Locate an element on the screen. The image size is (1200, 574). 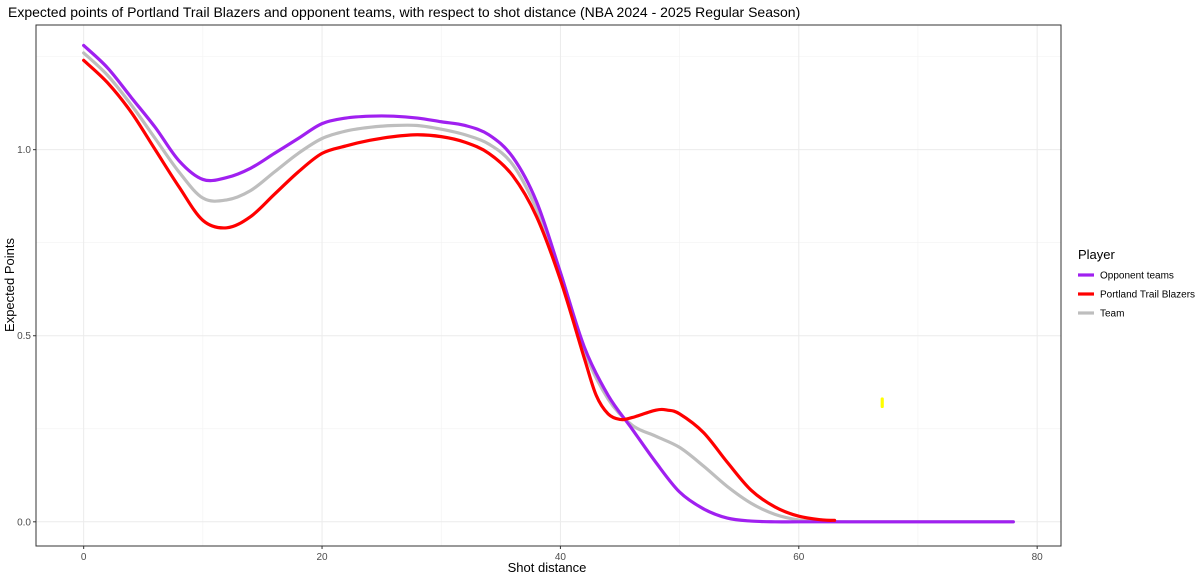
legend-label-portland-trail-blazers: Portland Trail Blazers is located at coordinates (1147, 295).